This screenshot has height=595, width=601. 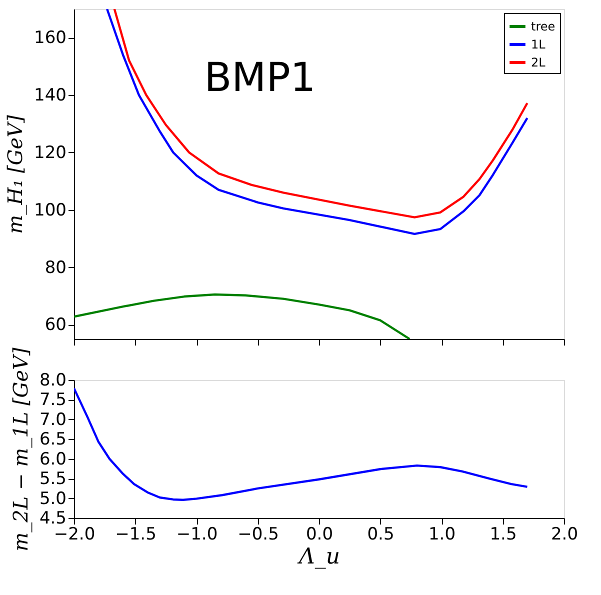 I want to click on y-tick-label: 6.0, so click(x=52, y=459).